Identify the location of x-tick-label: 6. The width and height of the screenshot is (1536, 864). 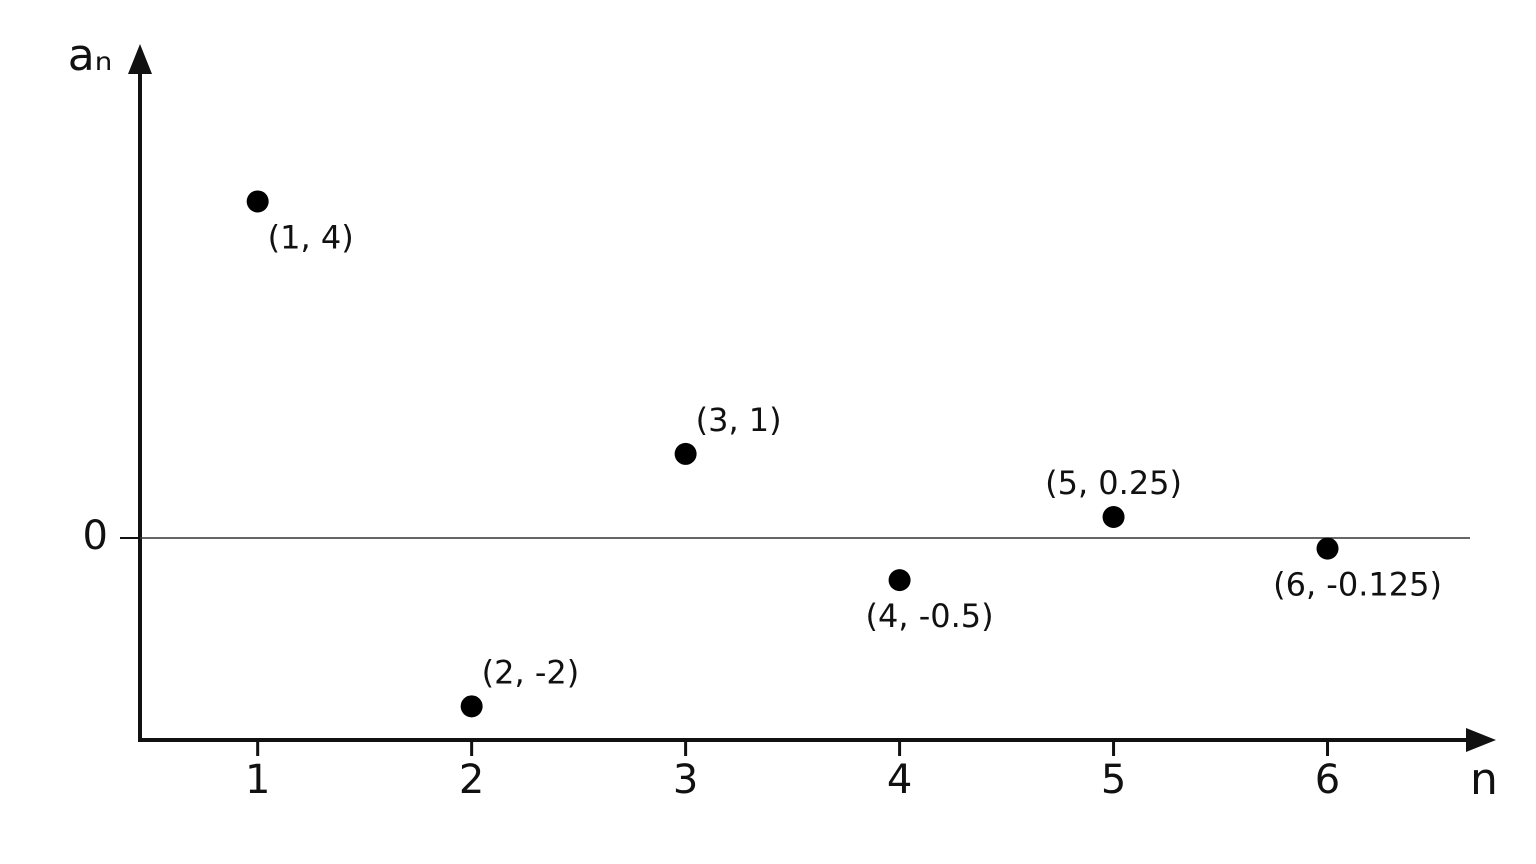
(1327, 780).